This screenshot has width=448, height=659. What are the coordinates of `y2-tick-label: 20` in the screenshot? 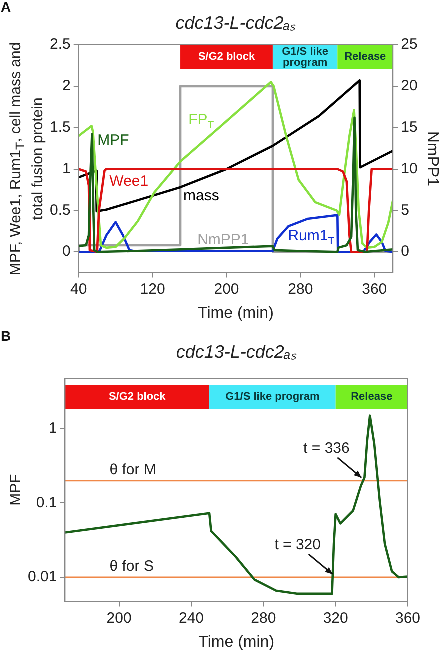 It's located at (409, 86).